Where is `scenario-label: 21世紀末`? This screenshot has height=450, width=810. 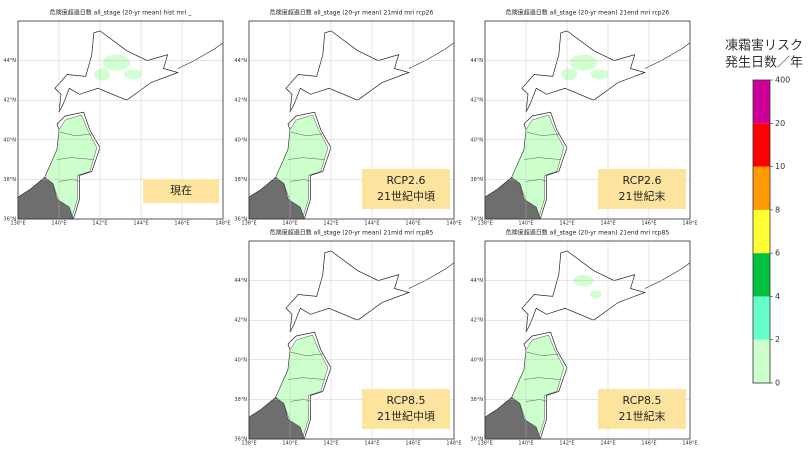 scenario-label: 21世紀末 is located at coordinates (642, 196).